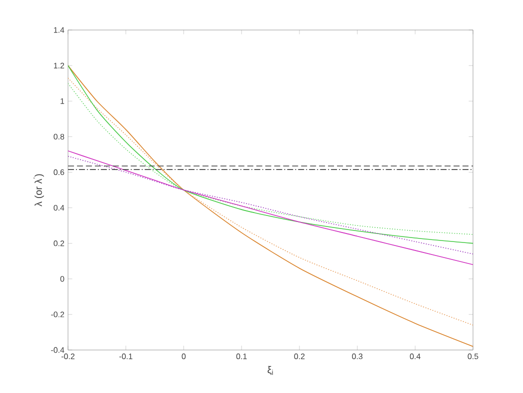 The height and width of the screenshot is (393, 523). Describe the element at coordinates (270, 370) in the screenshot. I see `x-axis-title: ξ$_{i}$` at that location.